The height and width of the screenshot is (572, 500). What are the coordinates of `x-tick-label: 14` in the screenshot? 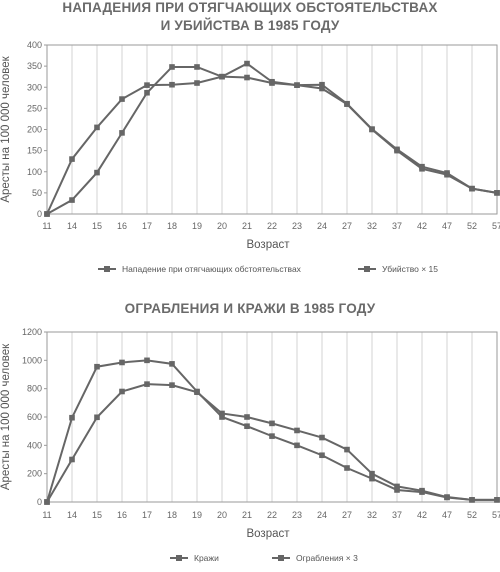 It's located at (72, 226).